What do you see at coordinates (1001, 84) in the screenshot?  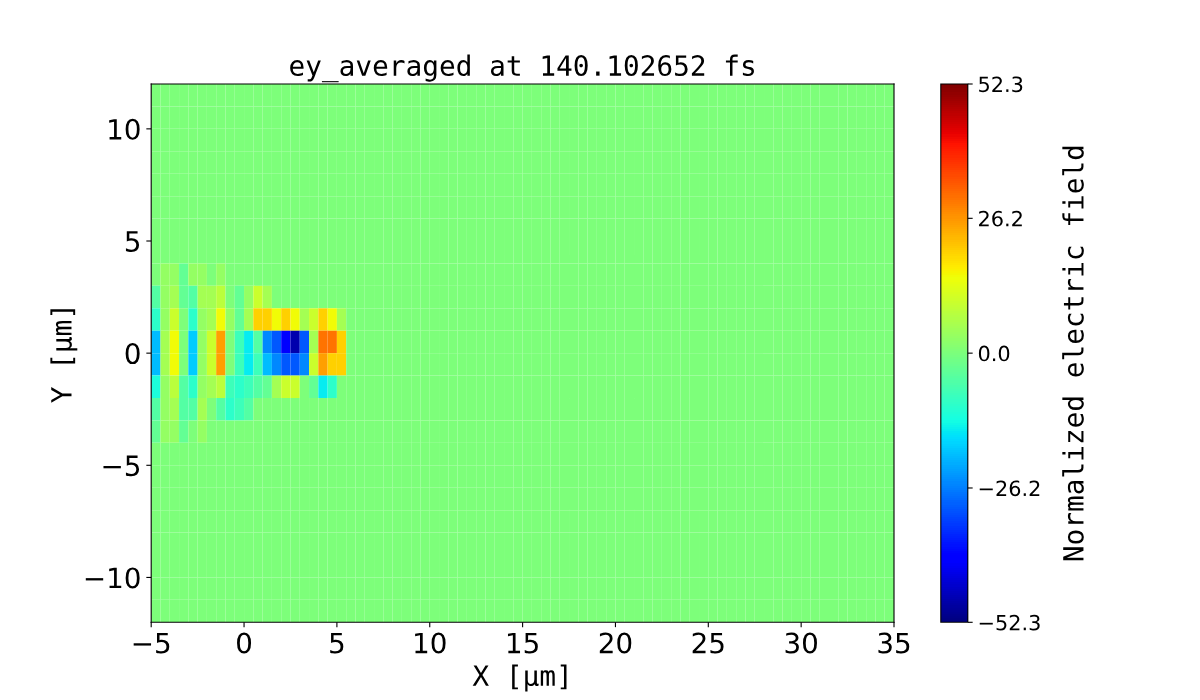 I see `color-bar-label: 52.3` at bounding box center [1001, 84].